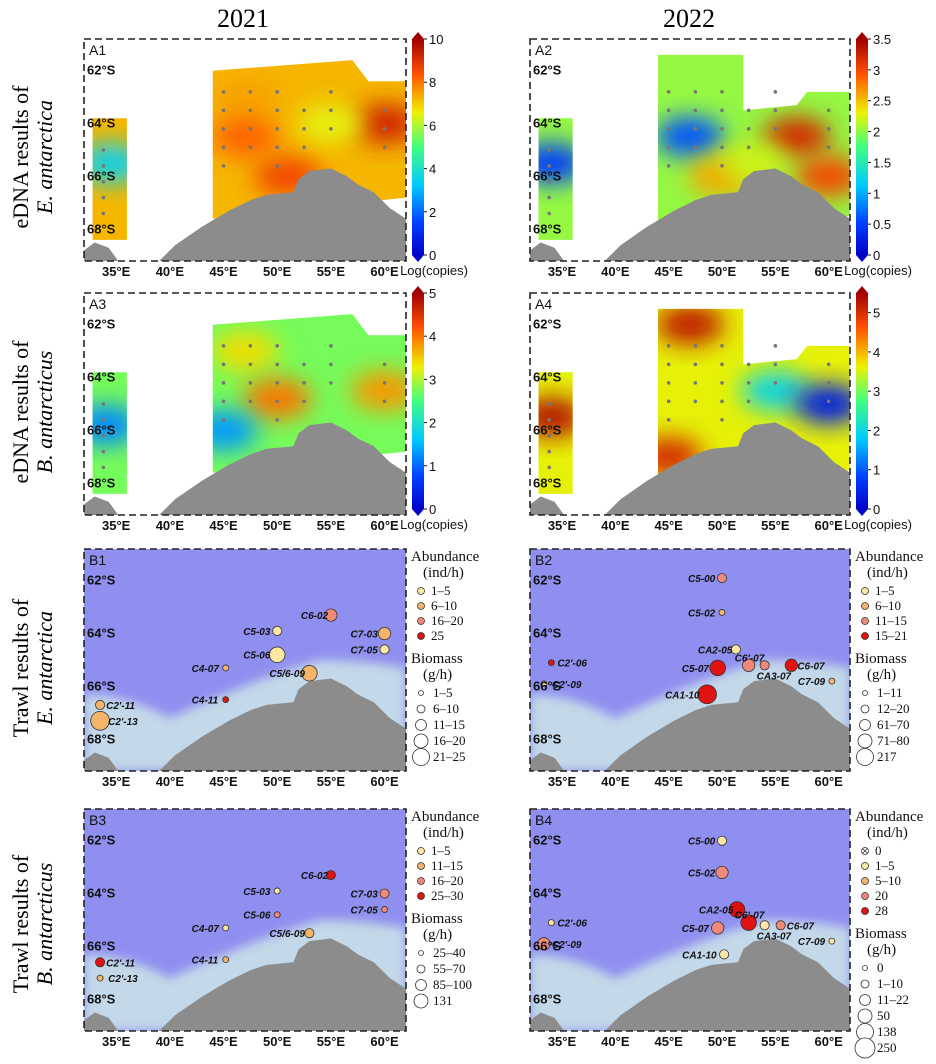 This screenshot has height=1064, width=936. What do you see at coordinates (878, 270) in the screenshot?
I see `colorbar-unit: Log(copies)` at bounding box center [878, 270].